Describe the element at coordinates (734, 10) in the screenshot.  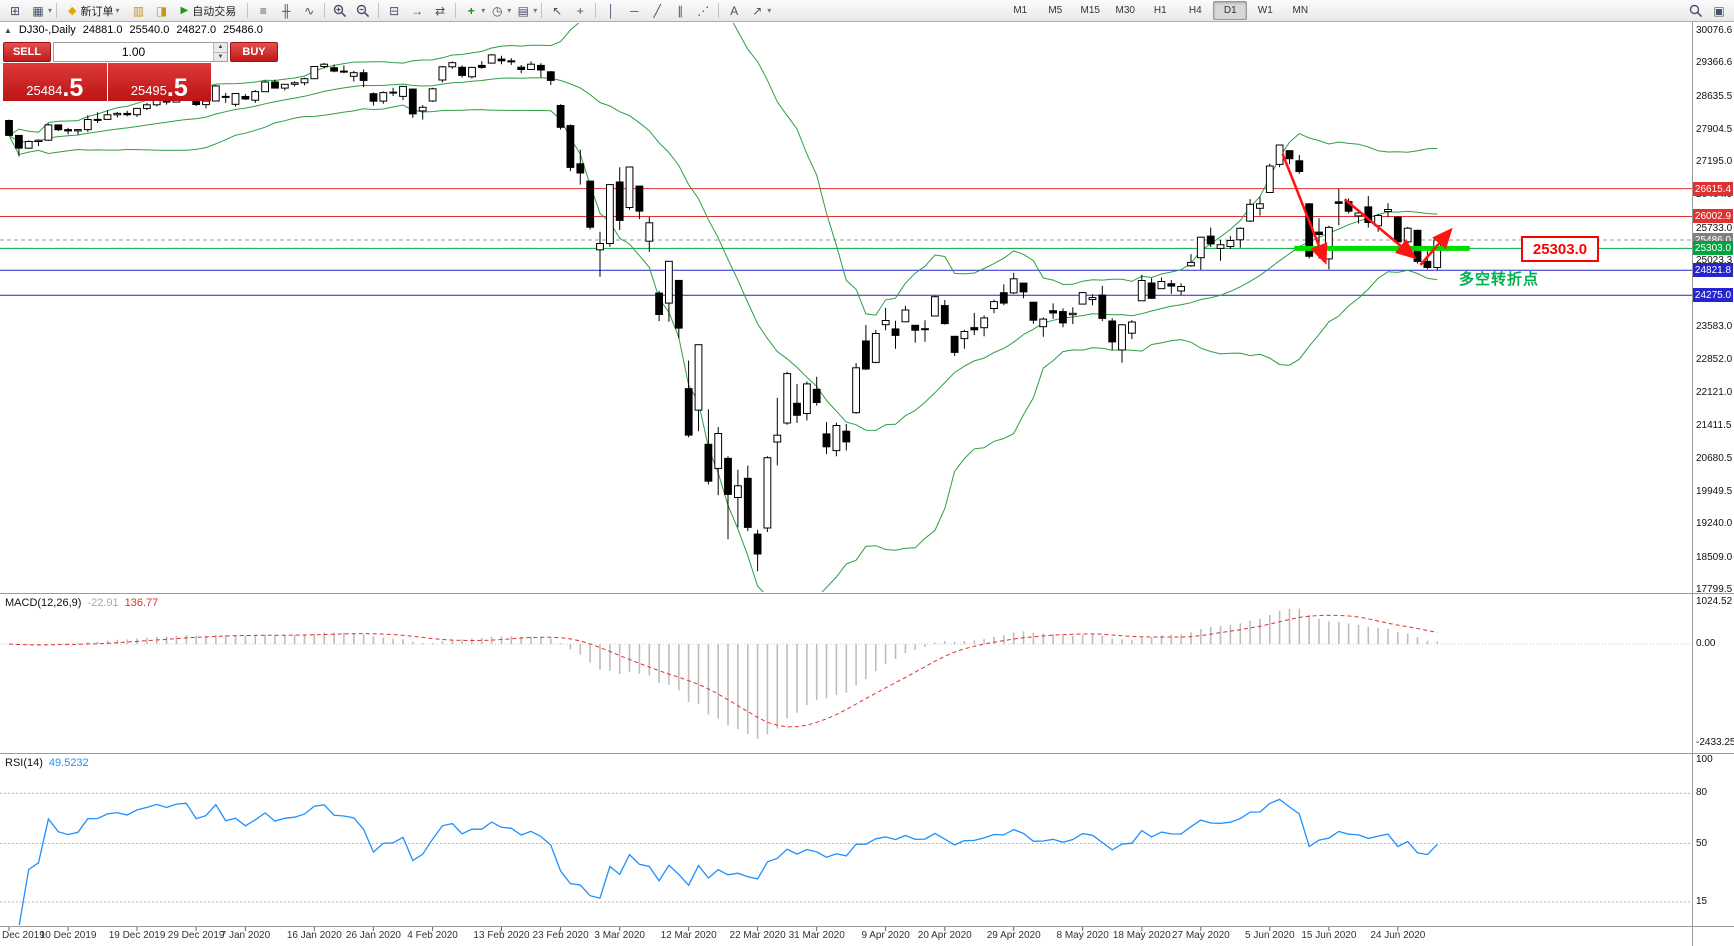
I see `text-tool-icon: A` at that location.